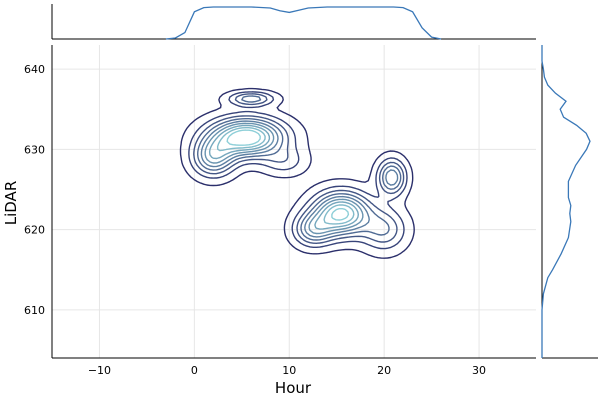 The image size is (600, 400). I want to click on x-tick-label: 20, so click(384, 370).